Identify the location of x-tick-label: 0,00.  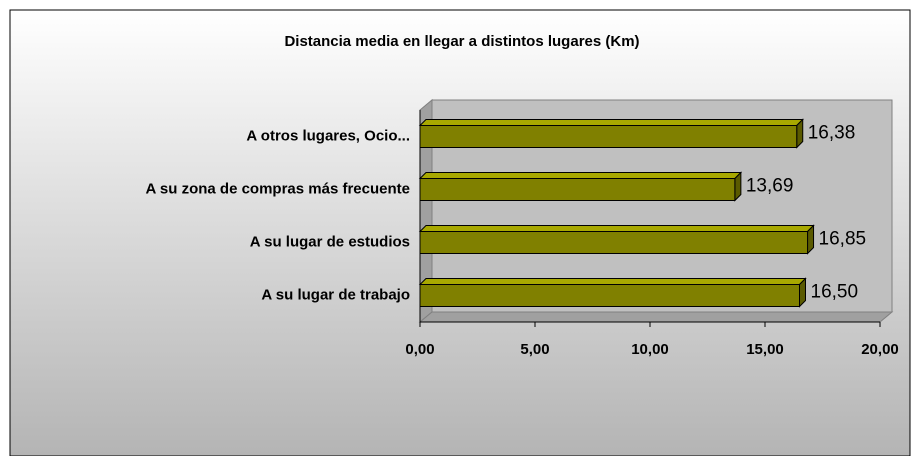
(419, 349).